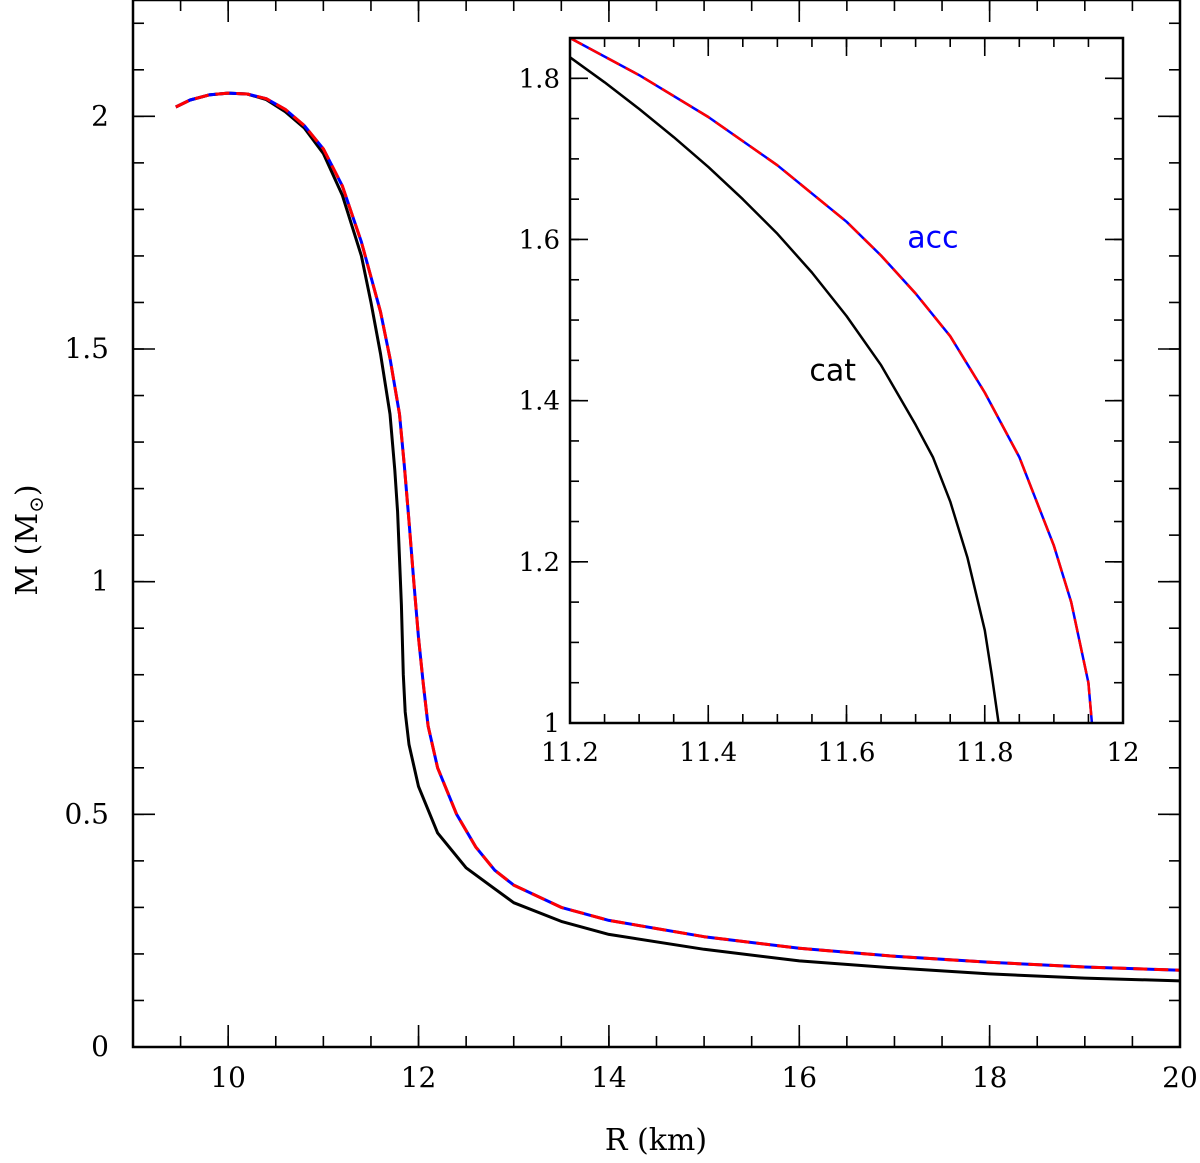 This screenshot has height=1163, width=1200. I want to click on y-axis-title-unit: M, so click(27, 528).